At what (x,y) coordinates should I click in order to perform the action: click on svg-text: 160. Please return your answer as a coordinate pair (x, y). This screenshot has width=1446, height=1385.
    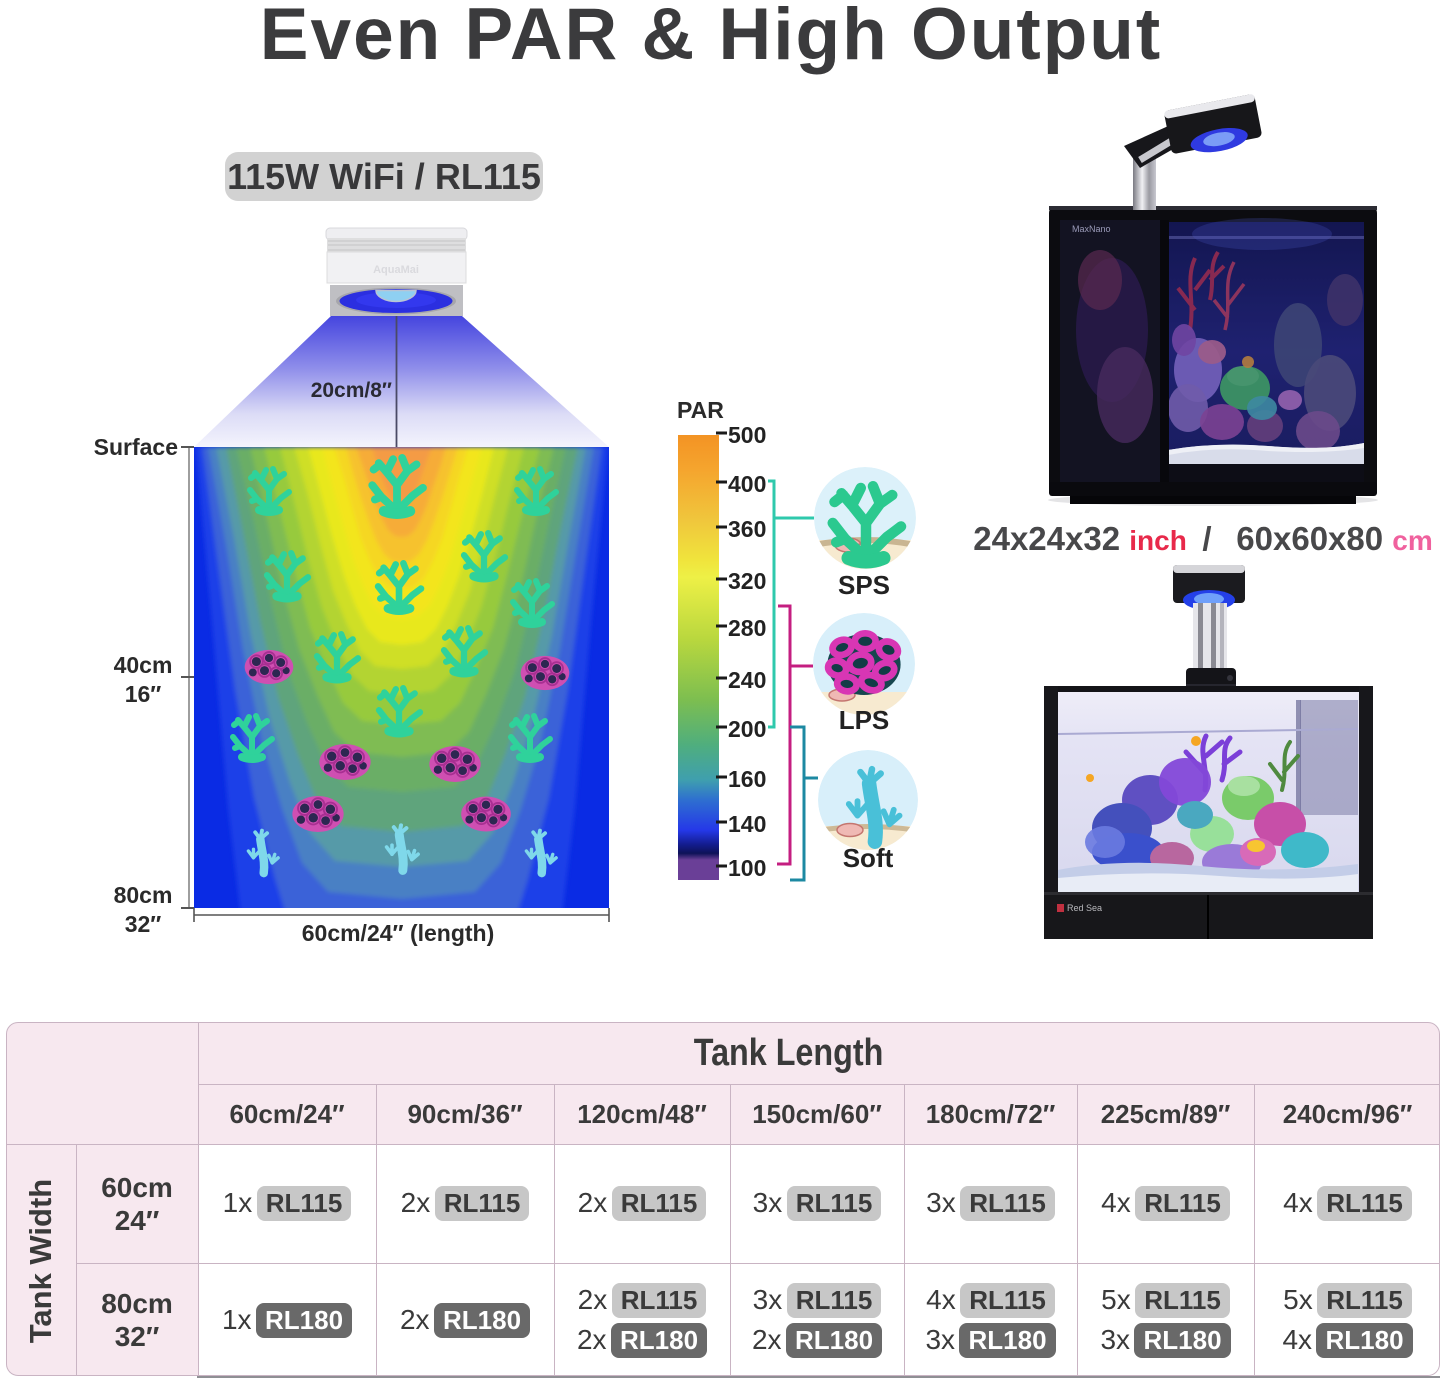
    Looking at the image, I should click on (747, 779).